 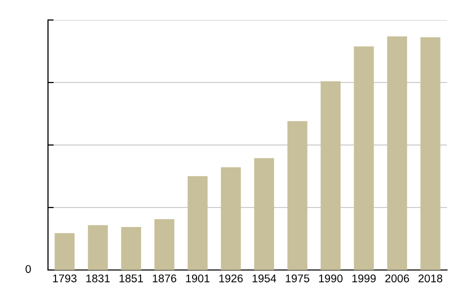 I want to click on x-tick-label: 1831, so click(x=98, y=278).